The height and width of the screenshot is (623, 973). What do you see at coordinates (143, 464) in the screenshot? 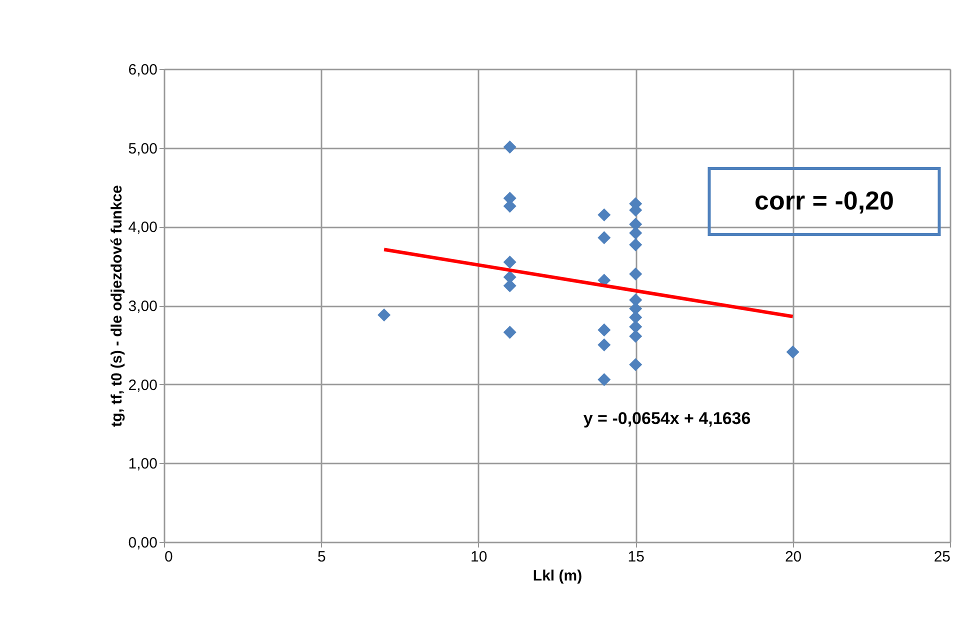
I see `y-tick-label: 1,00` at bounding box center [143, 464].